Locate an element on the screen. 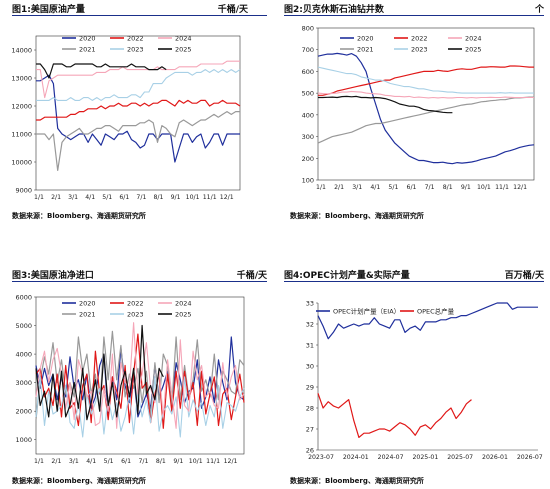 The height and width of the screenshot is (489, 550). y-tick-label: 600 is located at coordinates (308, 72).